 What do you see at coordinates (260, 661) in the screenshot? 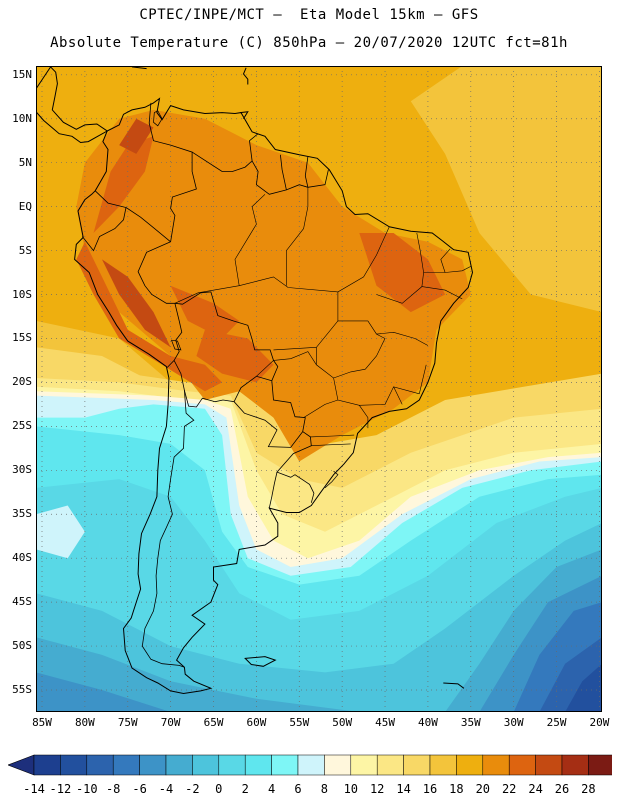
I see `coastline-falklands` at bounding box center [260, 661].